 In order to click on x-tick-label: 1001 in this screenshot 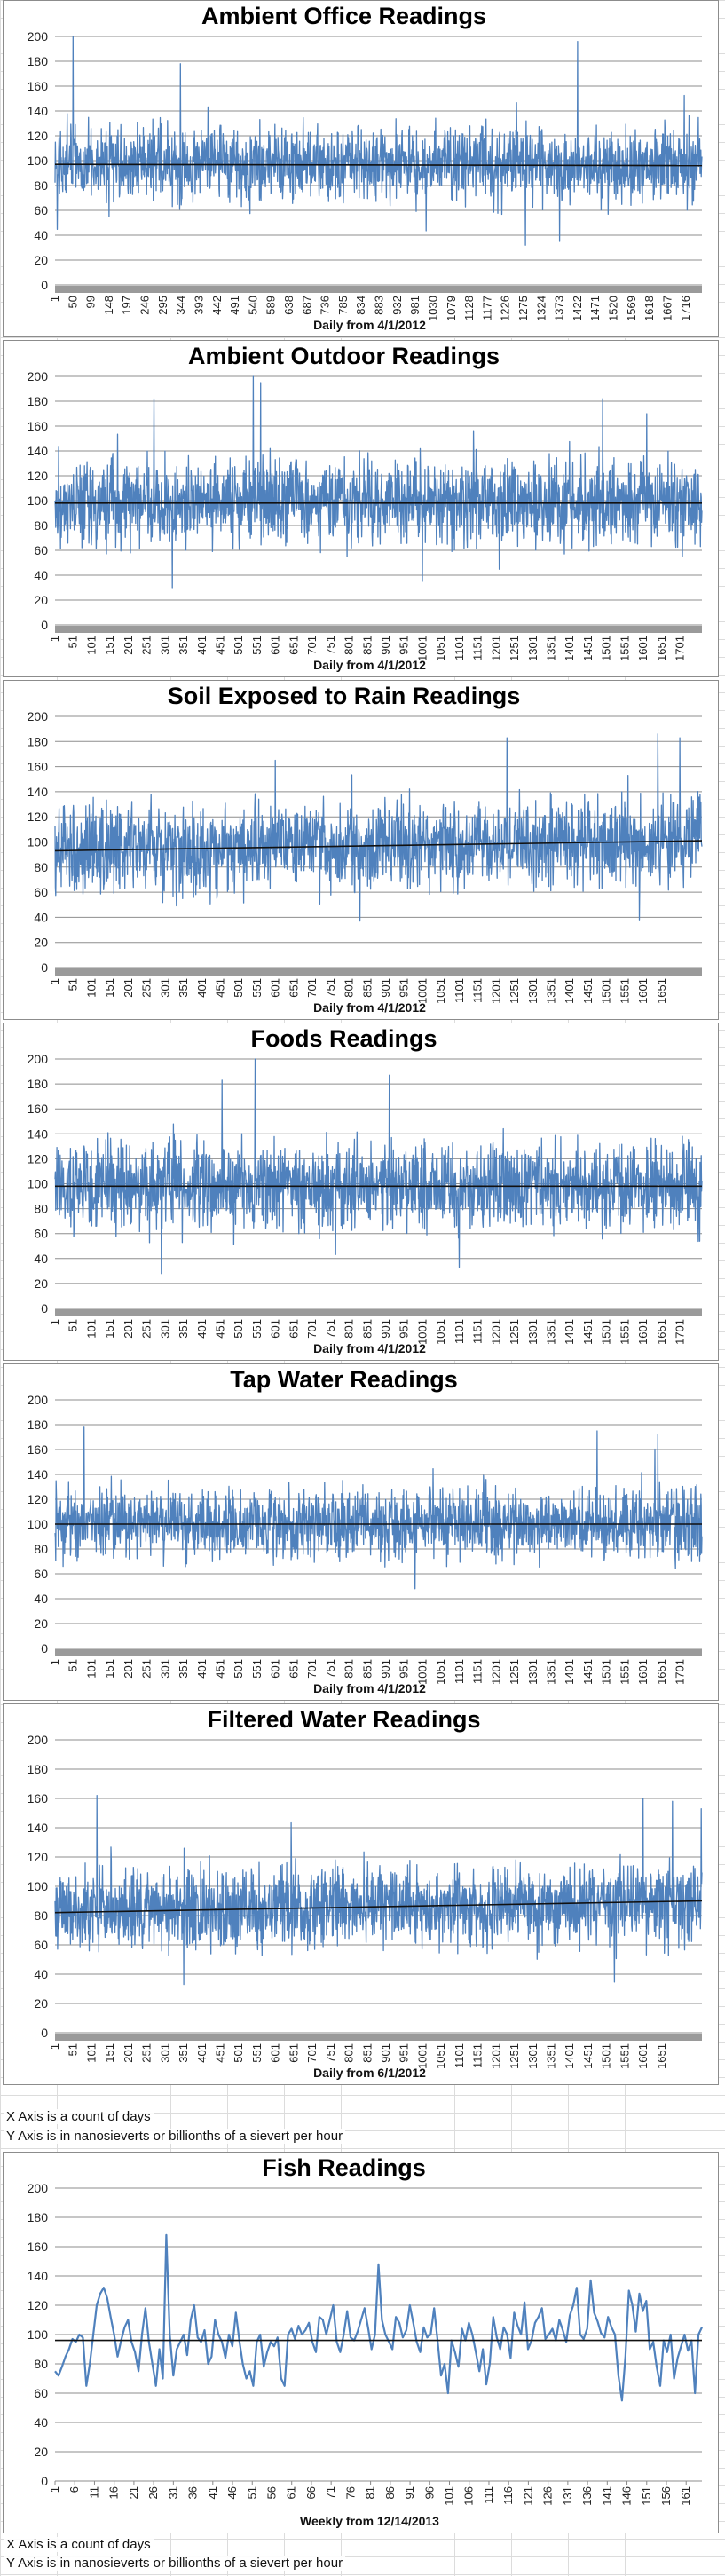, I will do `click(422, 1332)`.